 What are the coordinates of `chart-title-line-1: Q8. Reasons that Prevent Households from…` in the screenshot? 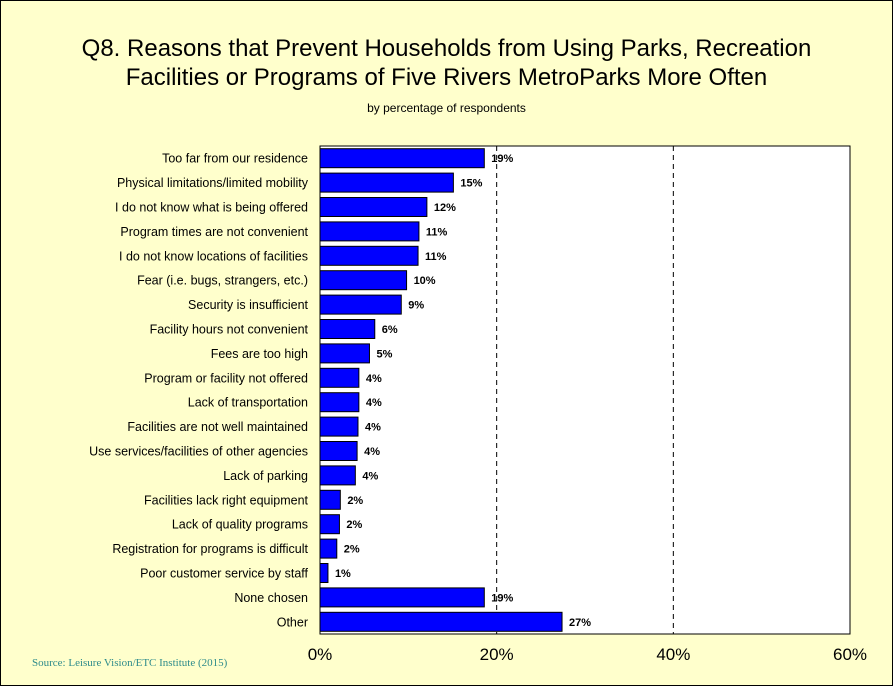 It's located at (446, 48).